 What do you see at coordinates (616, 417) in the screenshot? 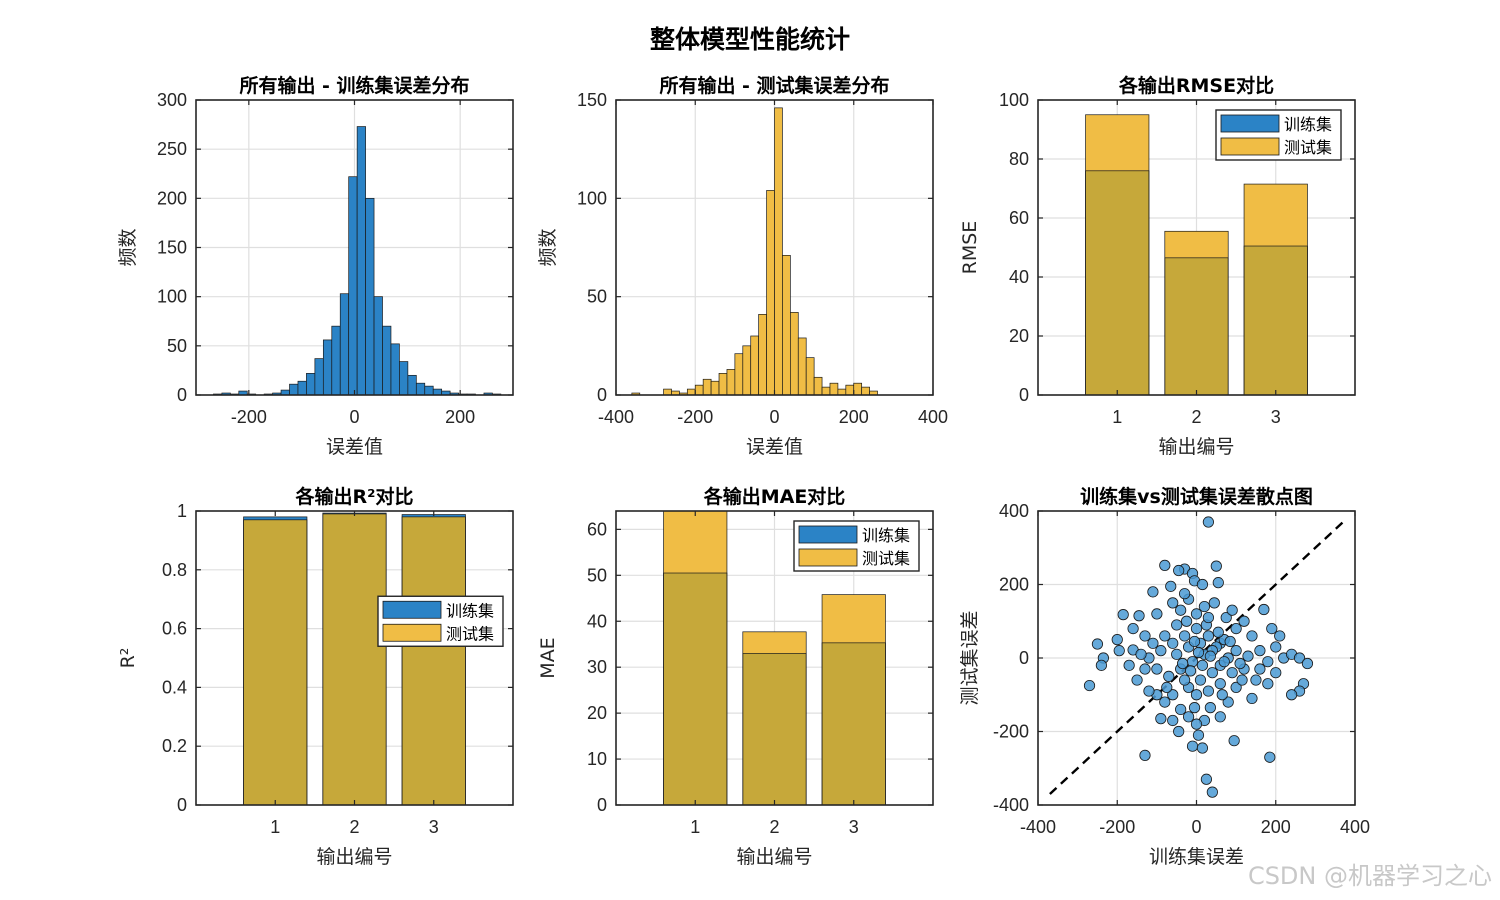
I see `x-tick-label: -400` at bounding box center [616, 417].